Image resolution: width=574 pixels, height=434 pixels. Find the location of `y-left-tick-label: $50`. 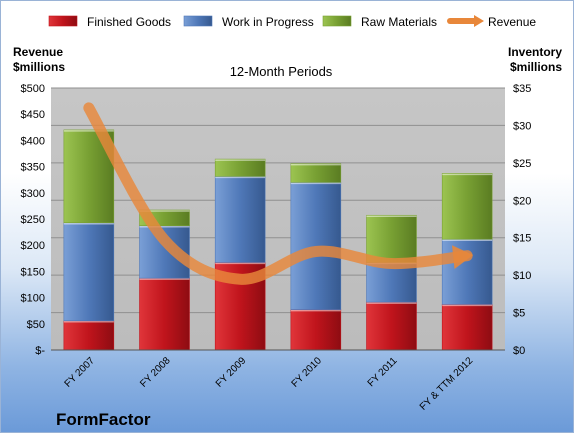

y-left-tick-label: $50 is located at coordinates (36, 325).